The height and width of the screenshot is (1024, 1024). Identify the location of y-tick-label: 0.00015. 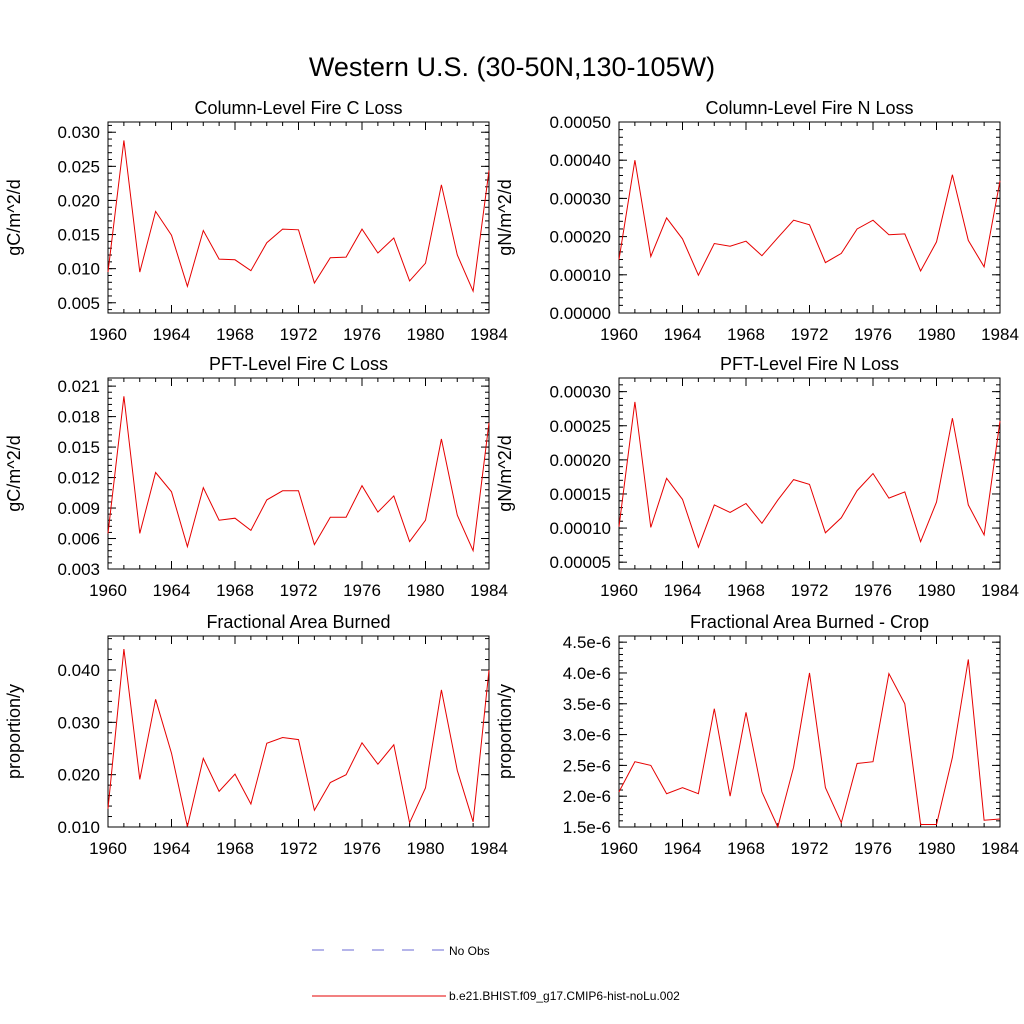
(580, 494).